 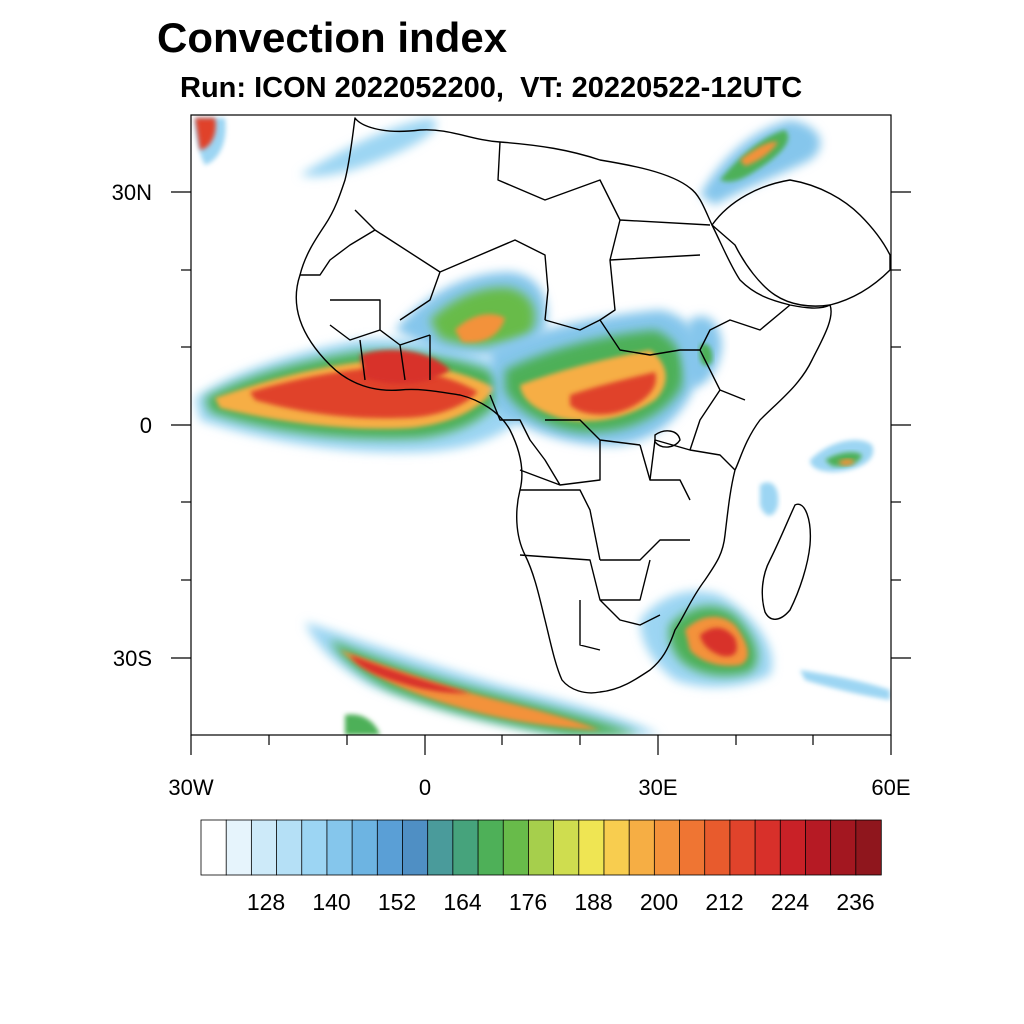 What do you see at coordinates (528, 902) in the screenshot?
I see `colorbar-label: 176` at bounding box center [528, 902].